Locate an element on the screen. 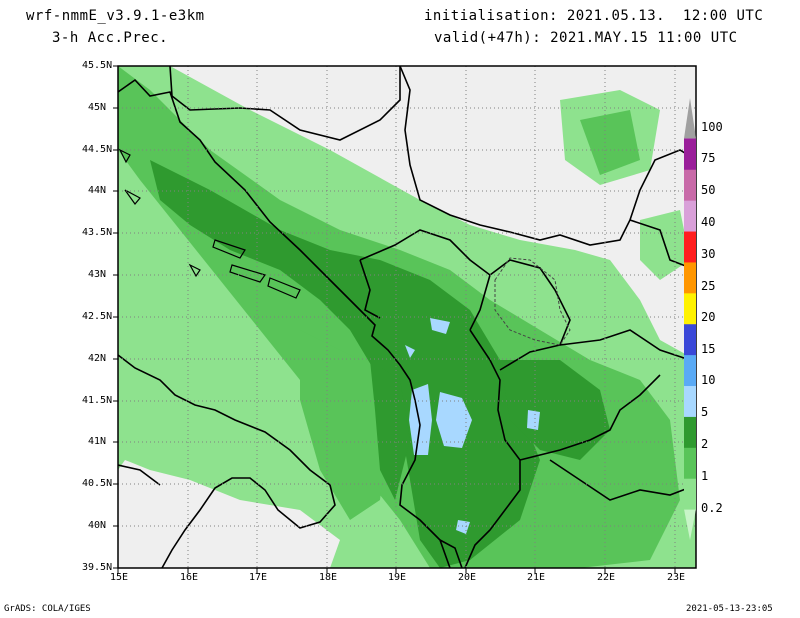 The image size is (800, 618). lon-label: 19E is located at coordinates (397, 577).